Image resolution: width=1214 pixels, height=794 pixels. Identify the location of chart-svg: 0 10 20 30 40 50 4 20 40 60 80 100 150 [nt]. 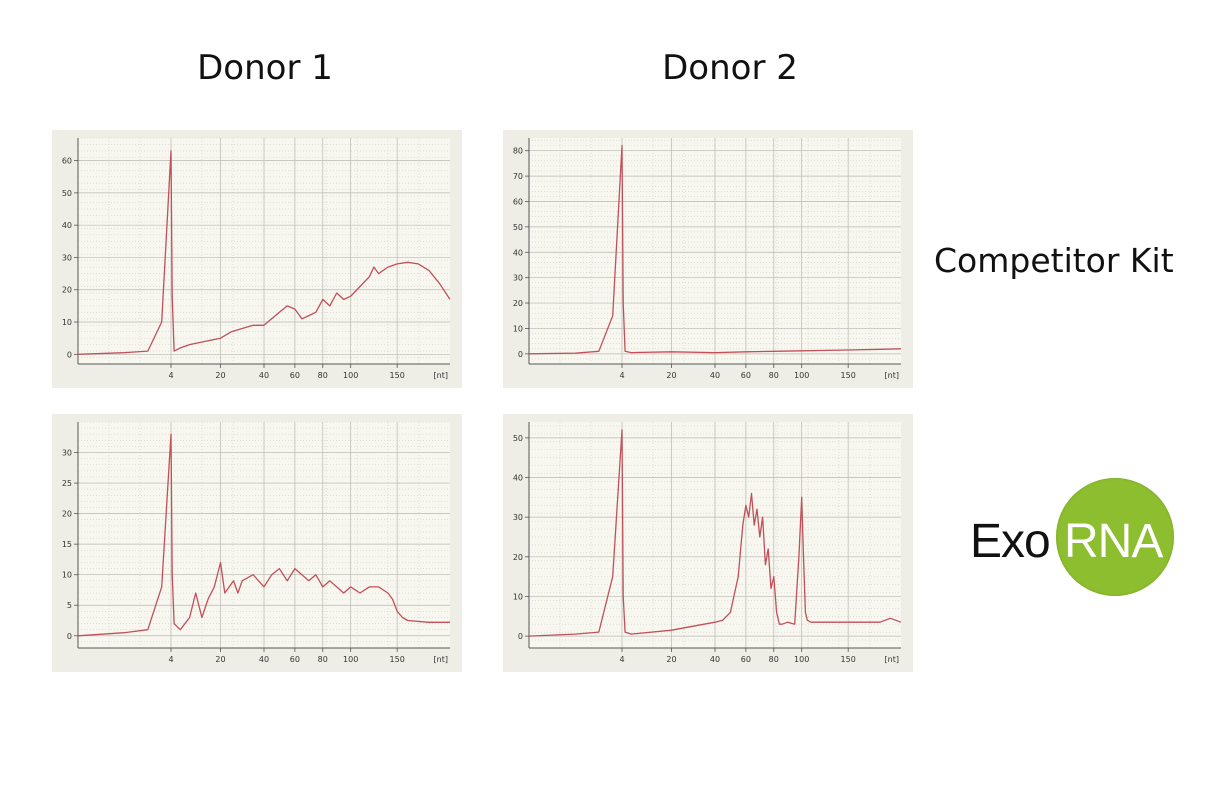
(707, 543).